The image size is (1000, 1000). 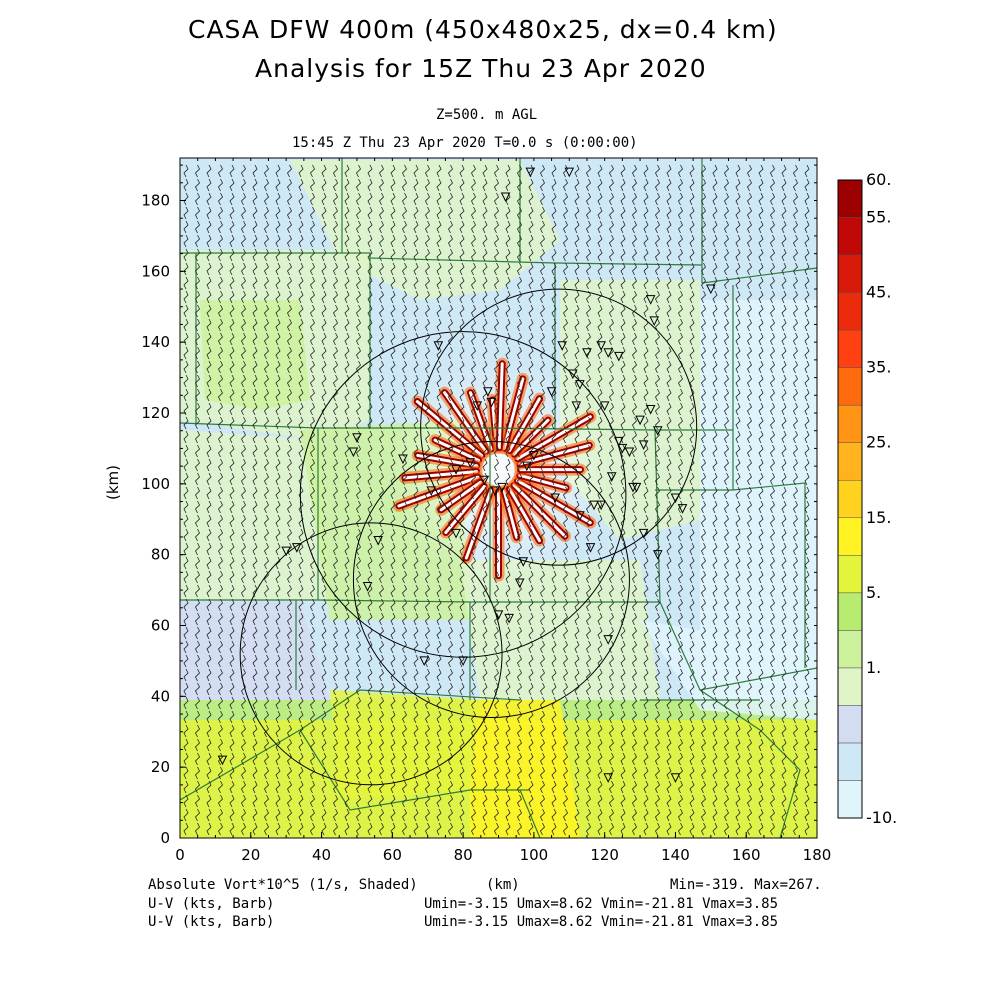 I want to click on colorbar-swatch, so click(x=850, y=611).